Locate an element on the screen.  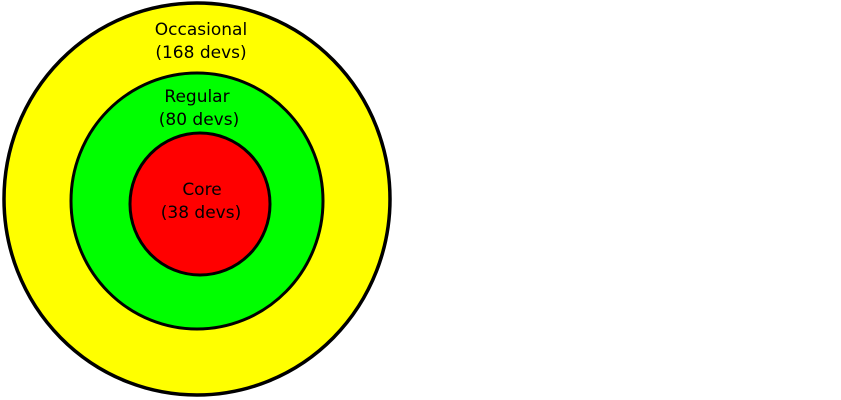
ring-core: Core (38 devs) is located at coordinates (200, 204).